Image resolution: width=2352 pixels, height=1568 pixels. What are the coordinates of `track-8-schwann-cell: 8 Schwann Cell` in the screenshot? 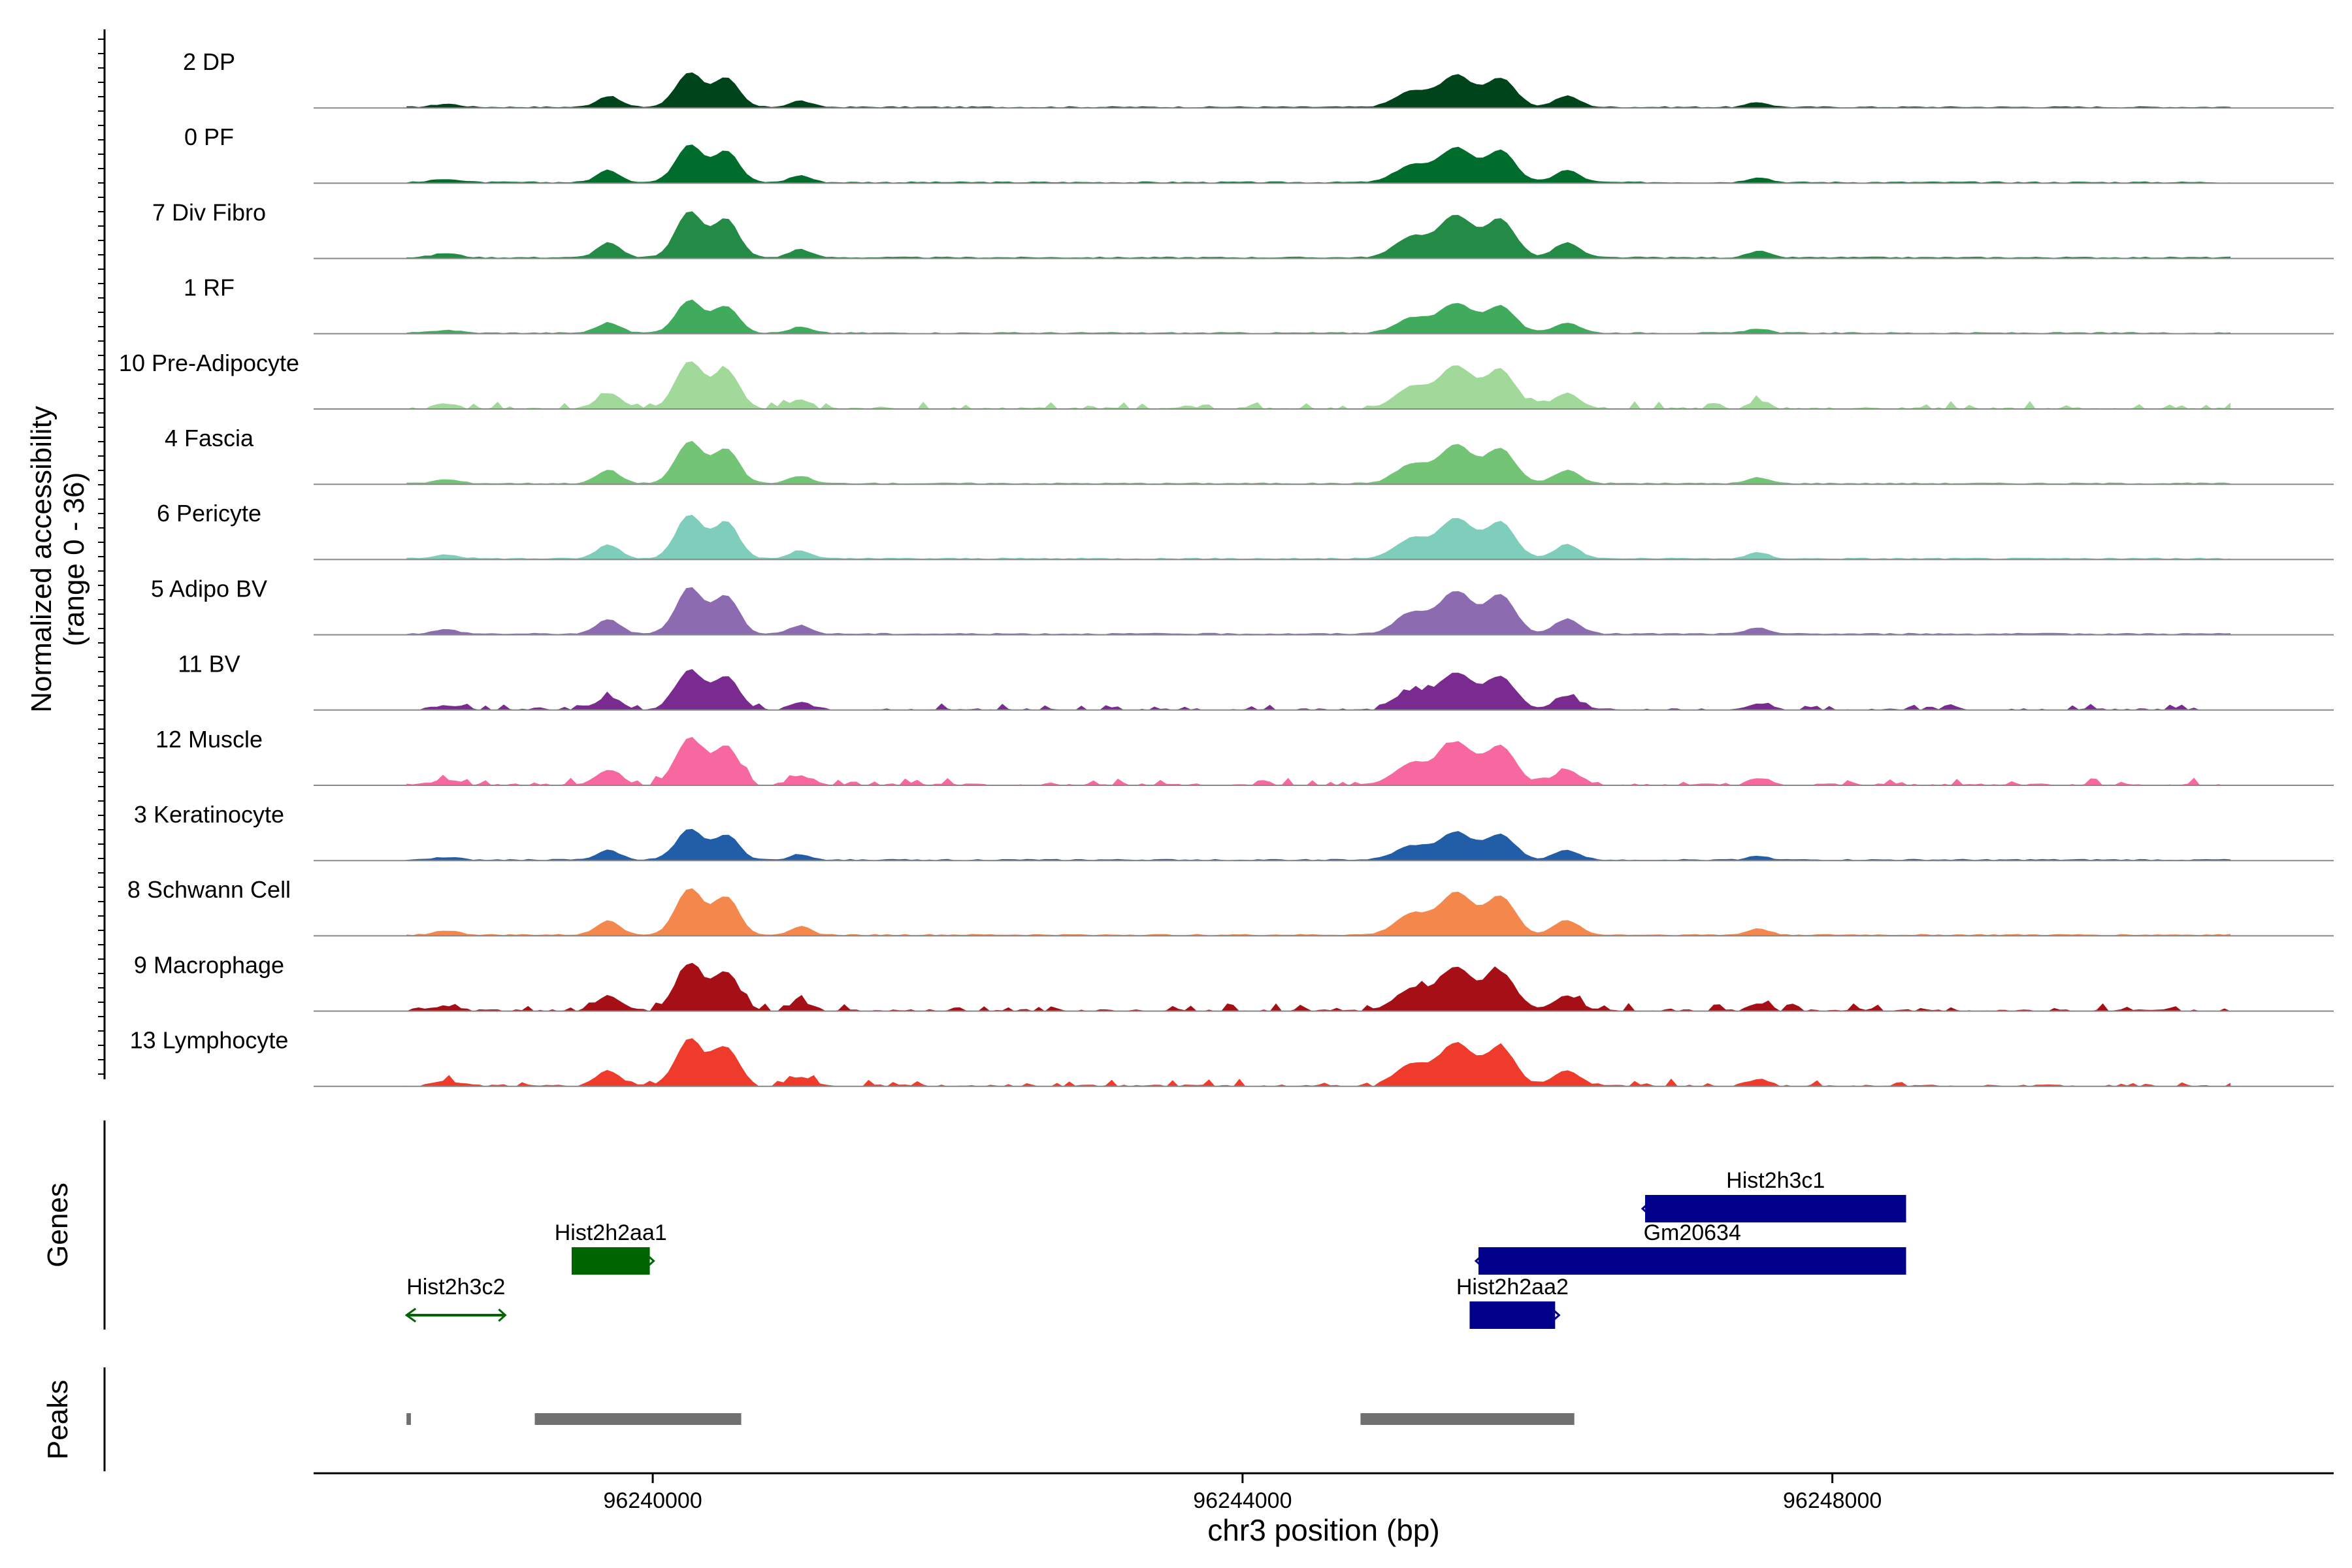 It's located at (1230, 906).